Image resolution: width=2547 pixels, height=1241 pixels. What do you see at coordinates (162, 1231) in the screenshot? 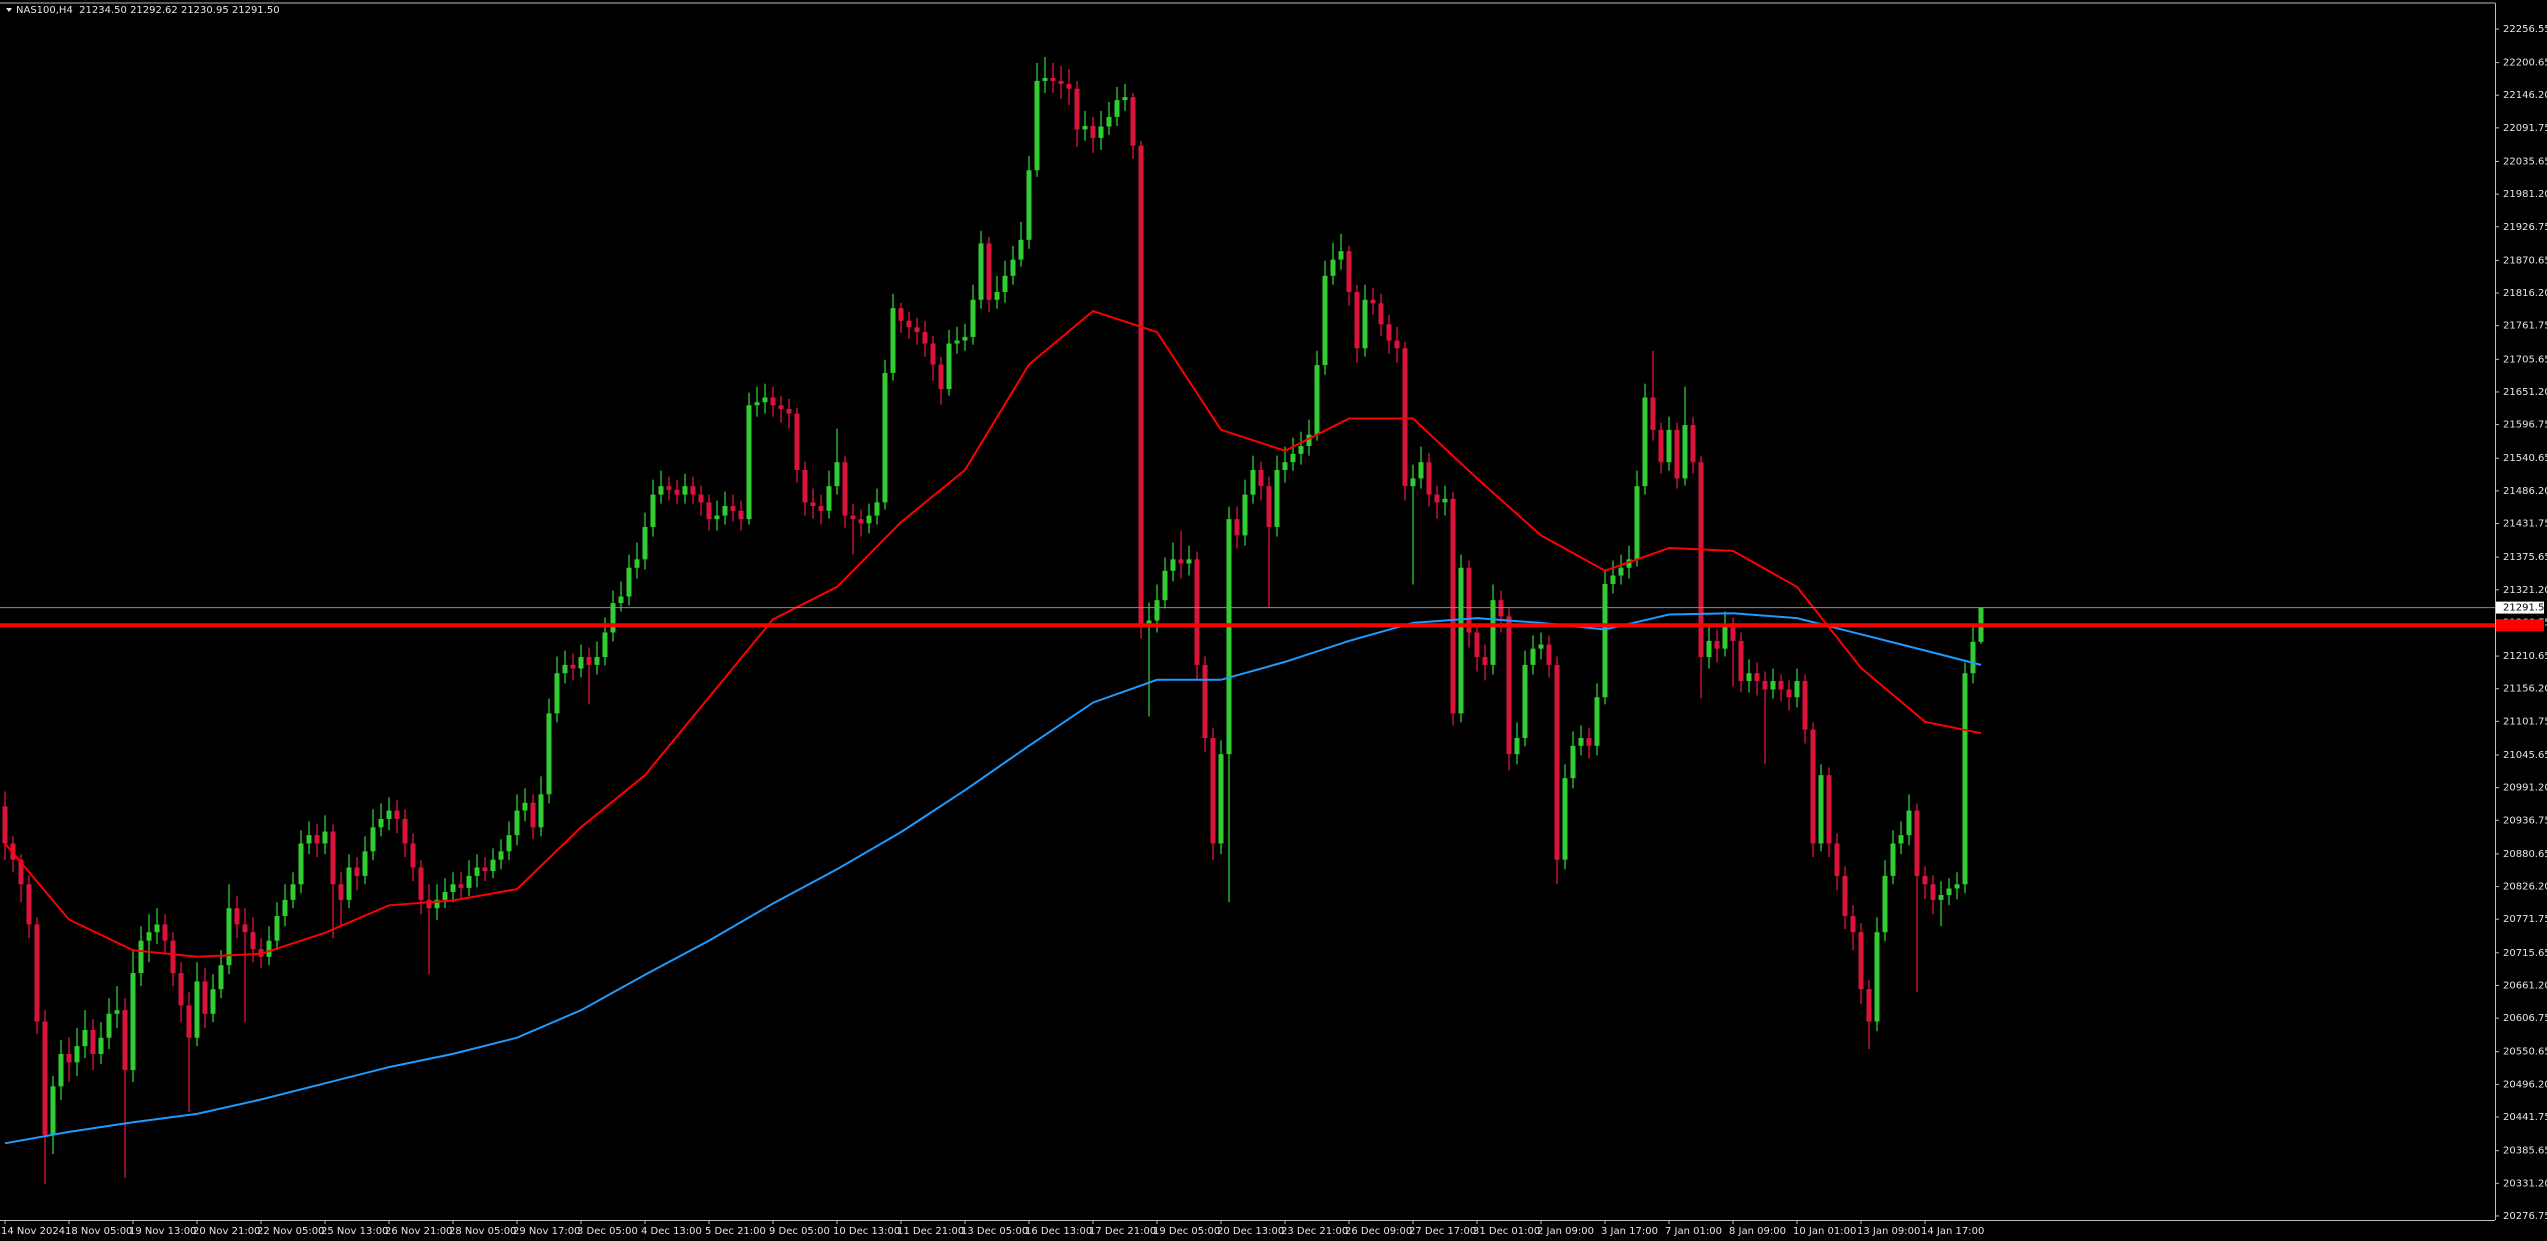
I see `x-tick-label: 19 Nov 13:00` at bounding box center [162, 1231].